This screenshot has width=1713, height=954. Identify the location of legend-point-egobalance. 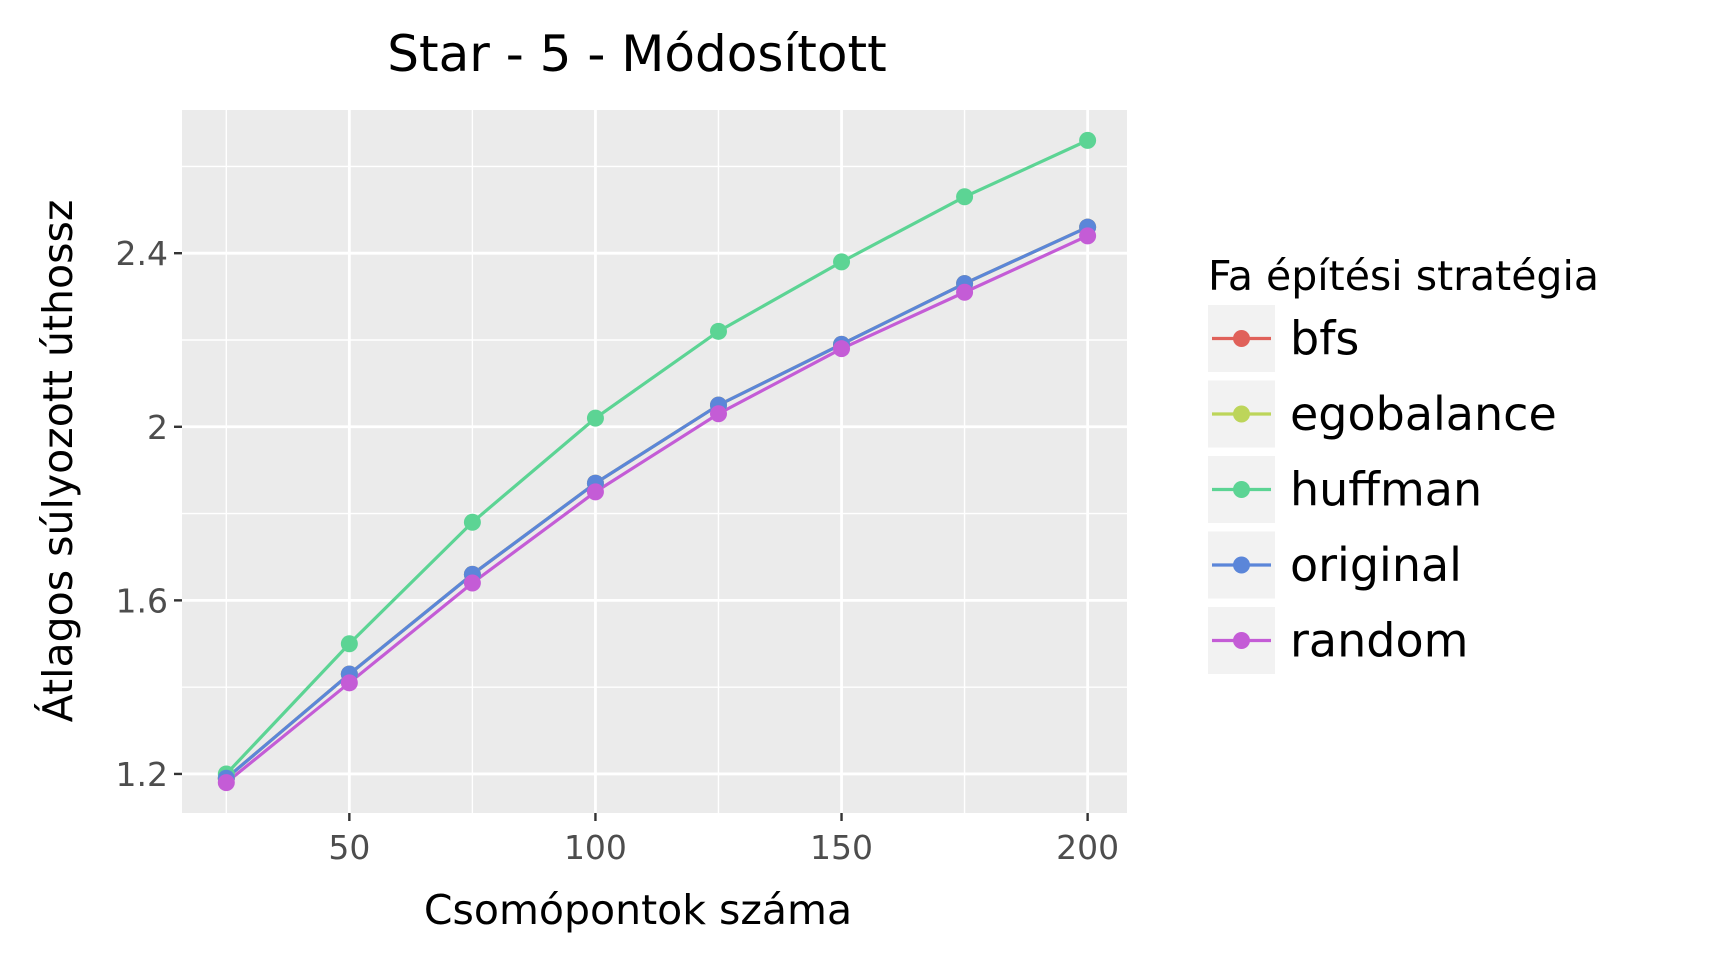
(1241, 414).